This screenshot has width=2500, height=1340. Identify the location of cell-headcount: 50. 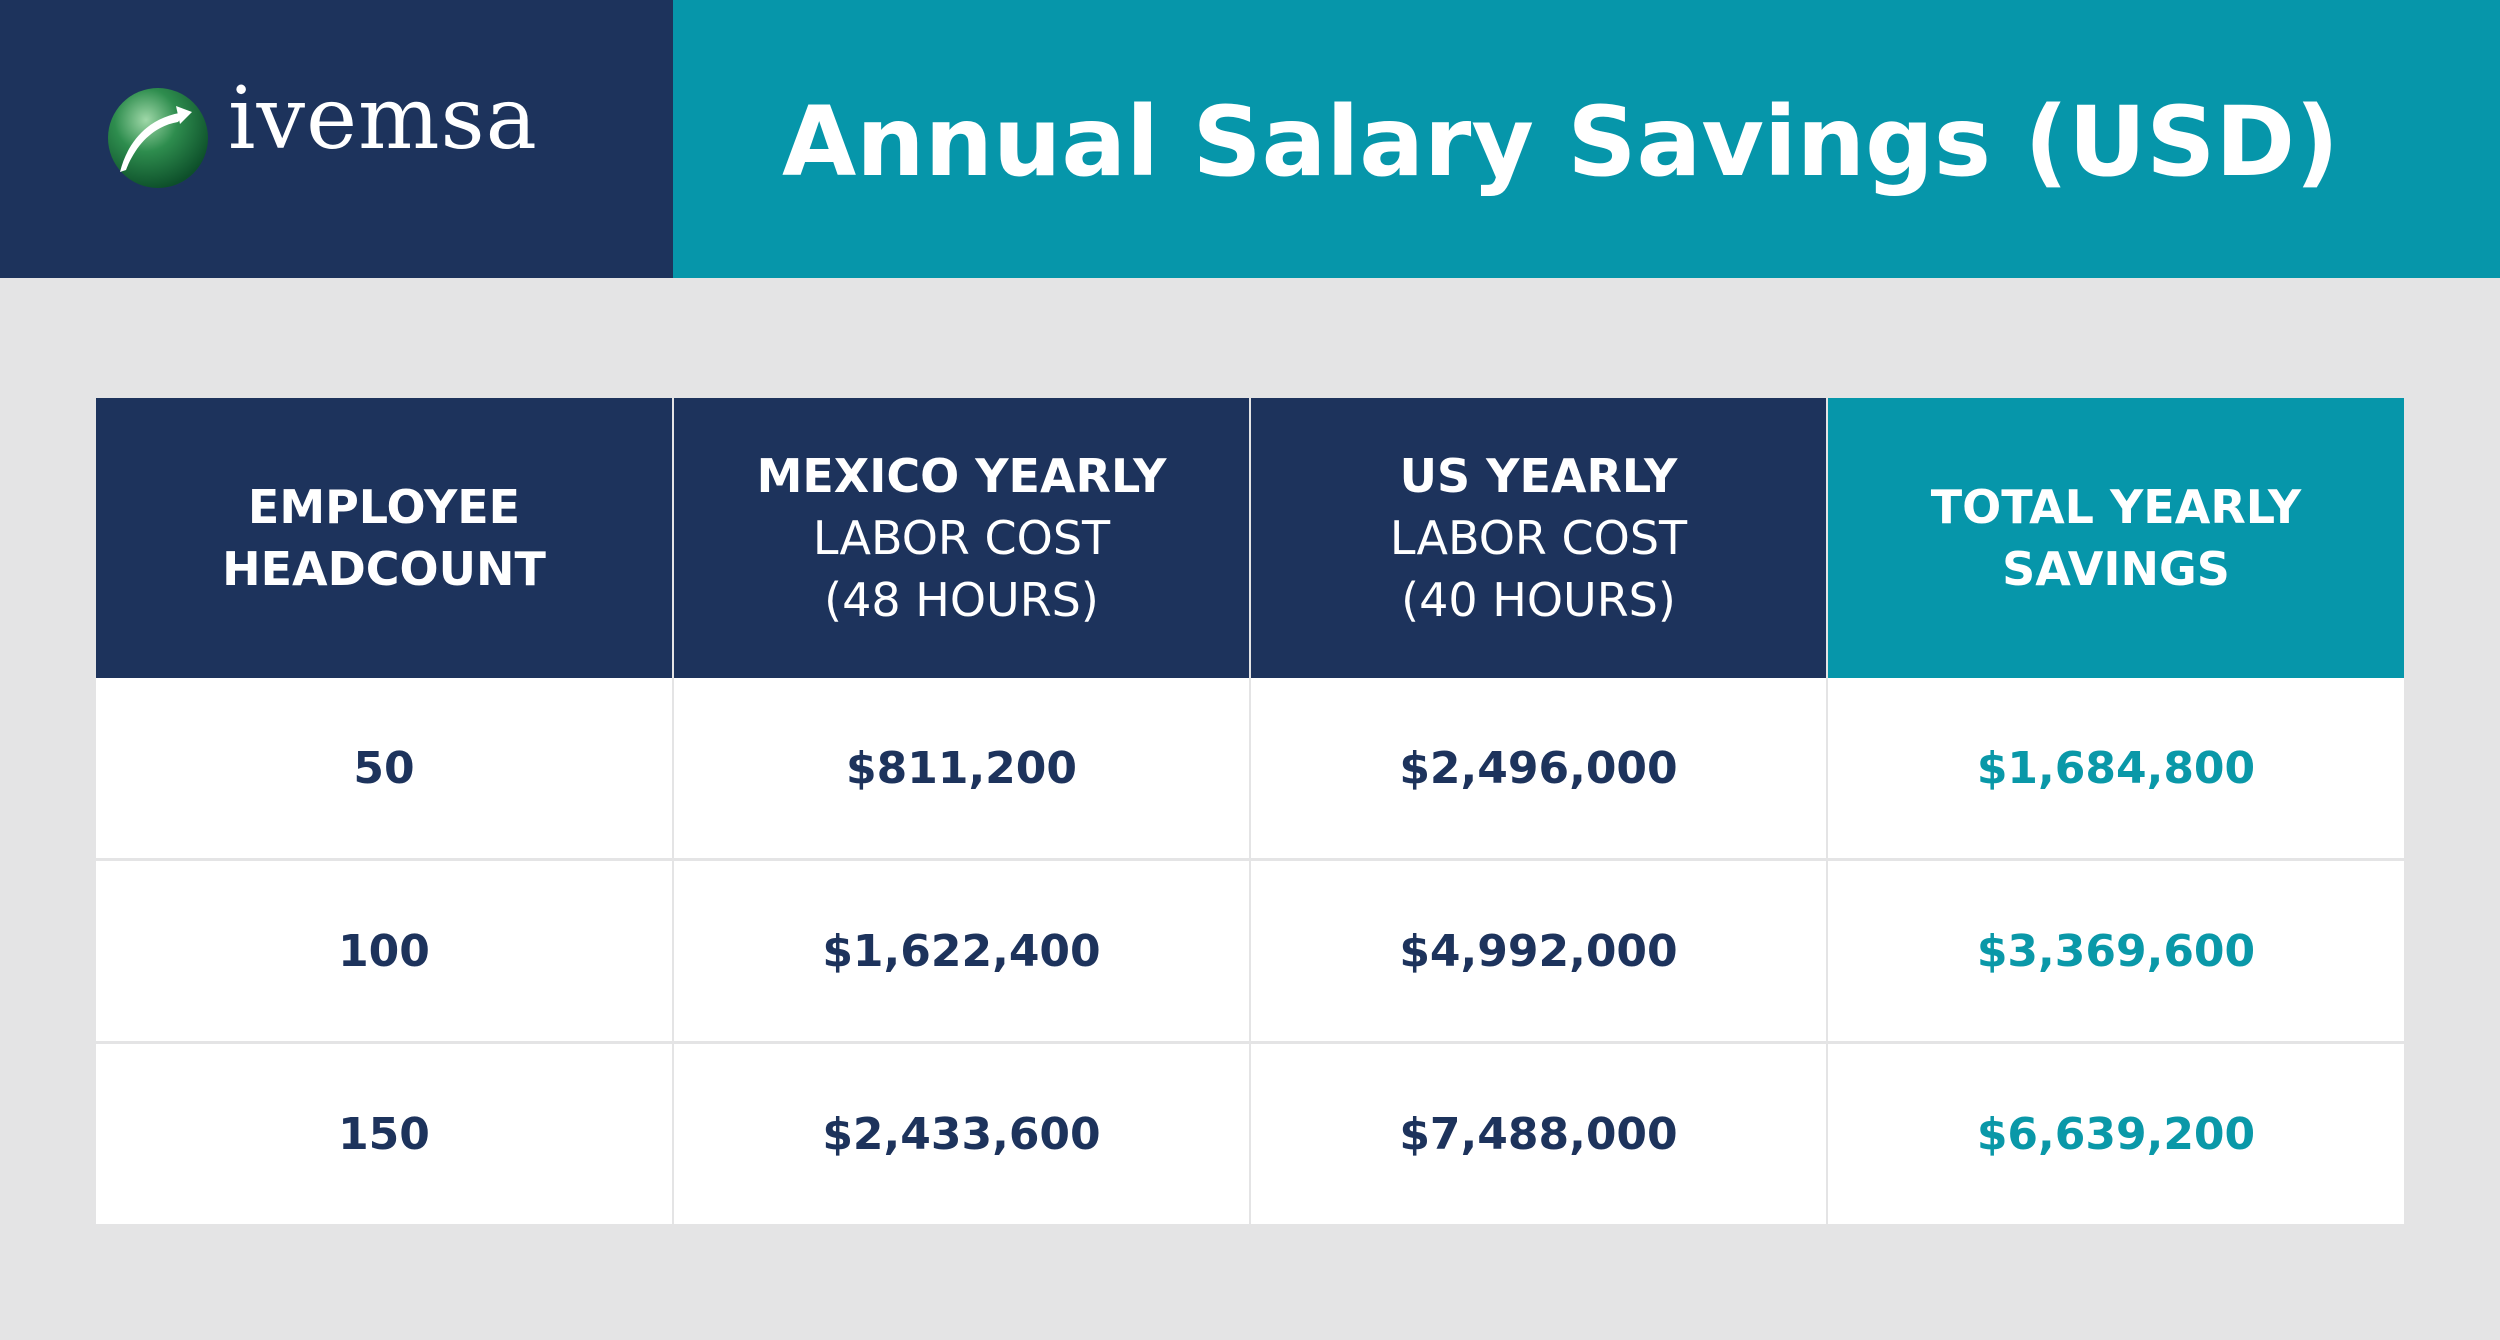
(385, 769).